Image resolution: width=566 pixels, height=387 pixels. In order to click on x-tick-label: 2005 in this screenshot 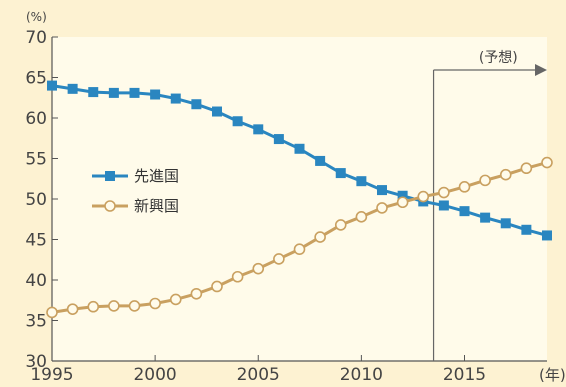, I will do `click(258, 375)`.